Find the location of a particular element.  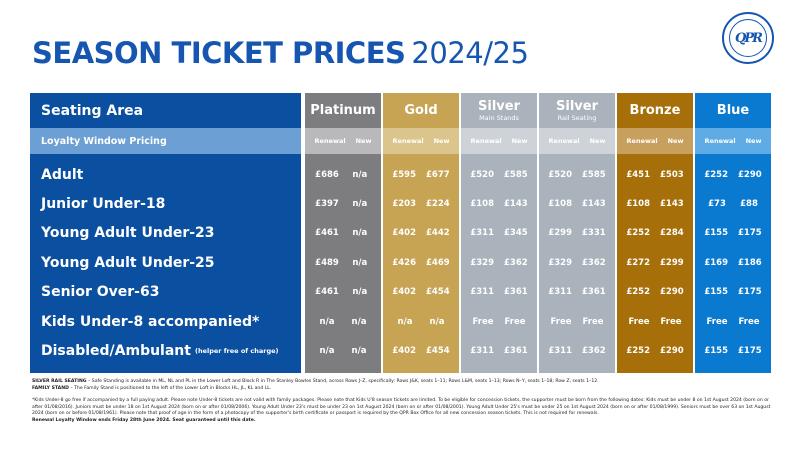

renewal-price: £272 is located at coordinates (638, 262).